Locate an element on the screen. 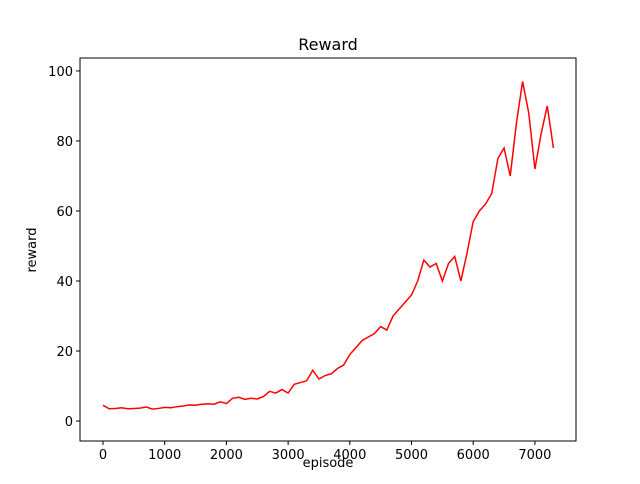  y-tick-label: 80 is located at coordinates (64, 142).